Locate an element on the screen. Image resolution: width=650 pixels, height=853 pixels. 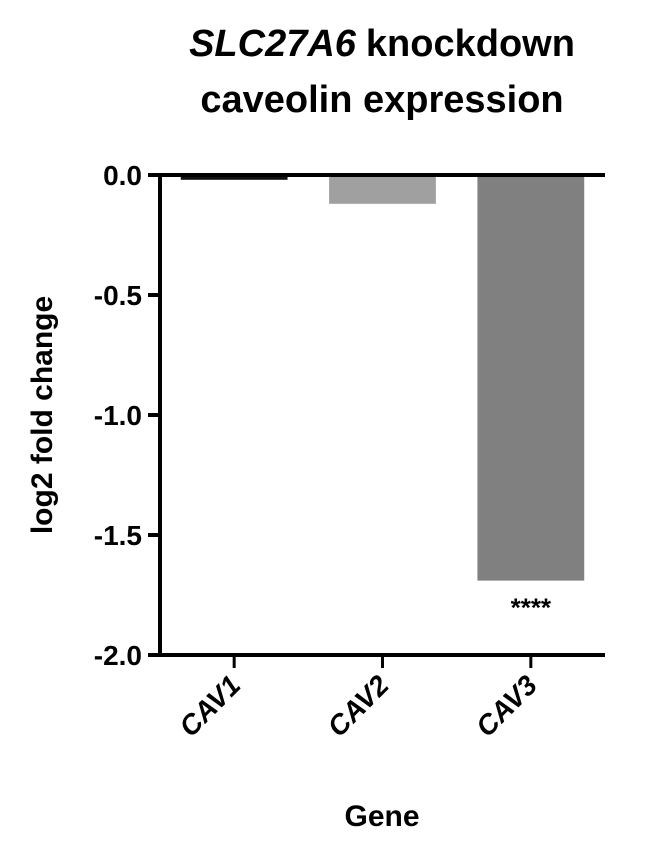
y-tick-label: -2.0 is located at coordinates (118, 655).